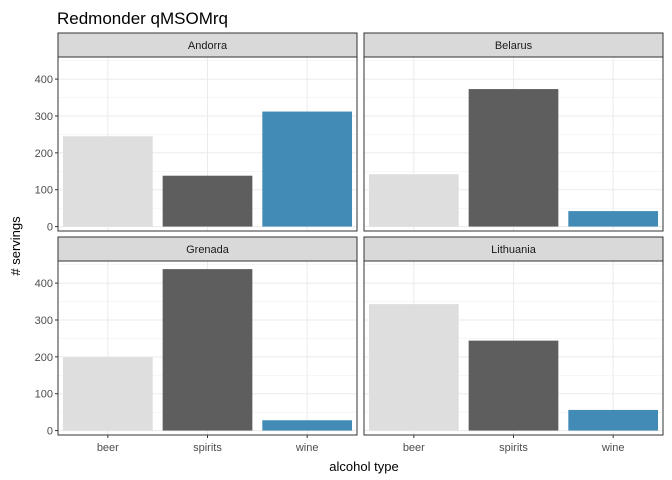 The image size is (672, 480). I want to click on bar-lithuania-beer, so click(413, 367).